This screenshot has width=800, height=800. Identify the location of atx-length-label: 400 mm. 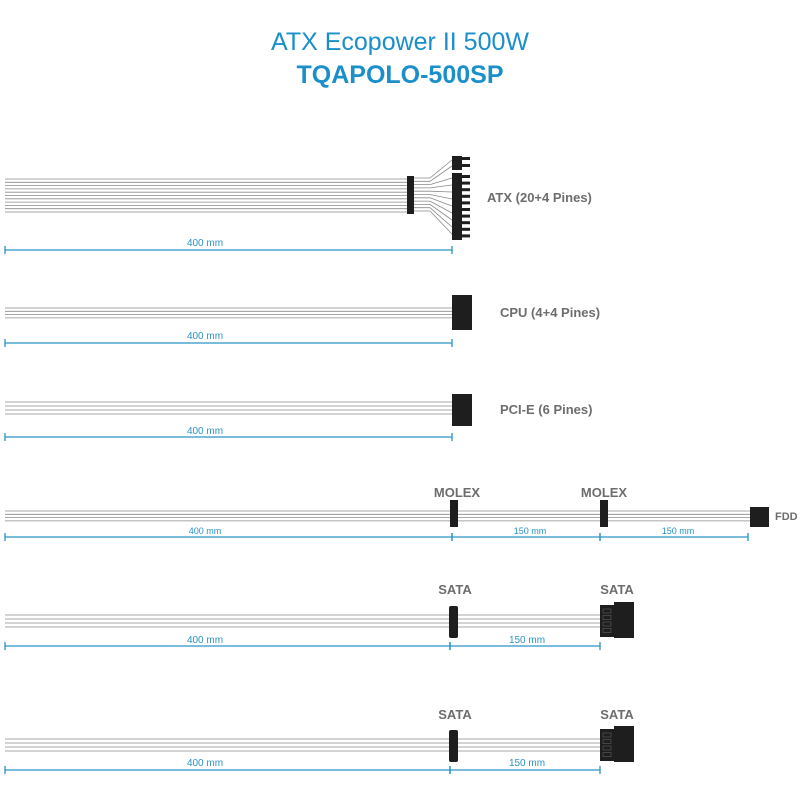
(205, 243).